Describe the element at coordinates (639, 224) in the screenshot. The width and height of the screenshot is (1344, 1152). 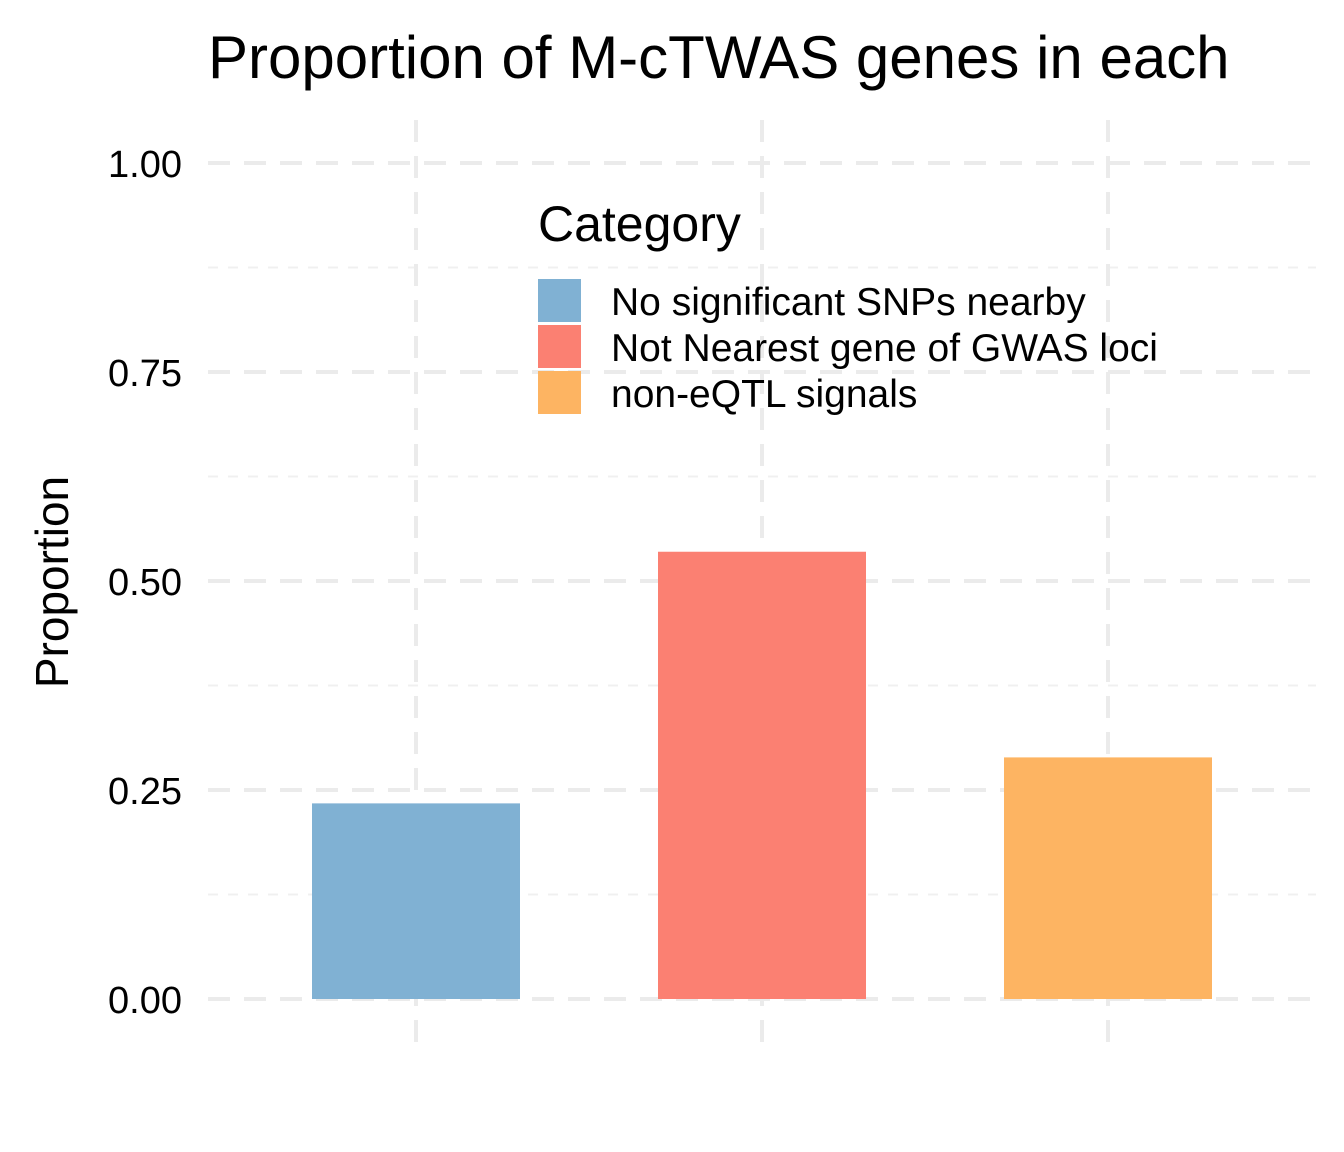
I see `legend-title: Category` at that location.